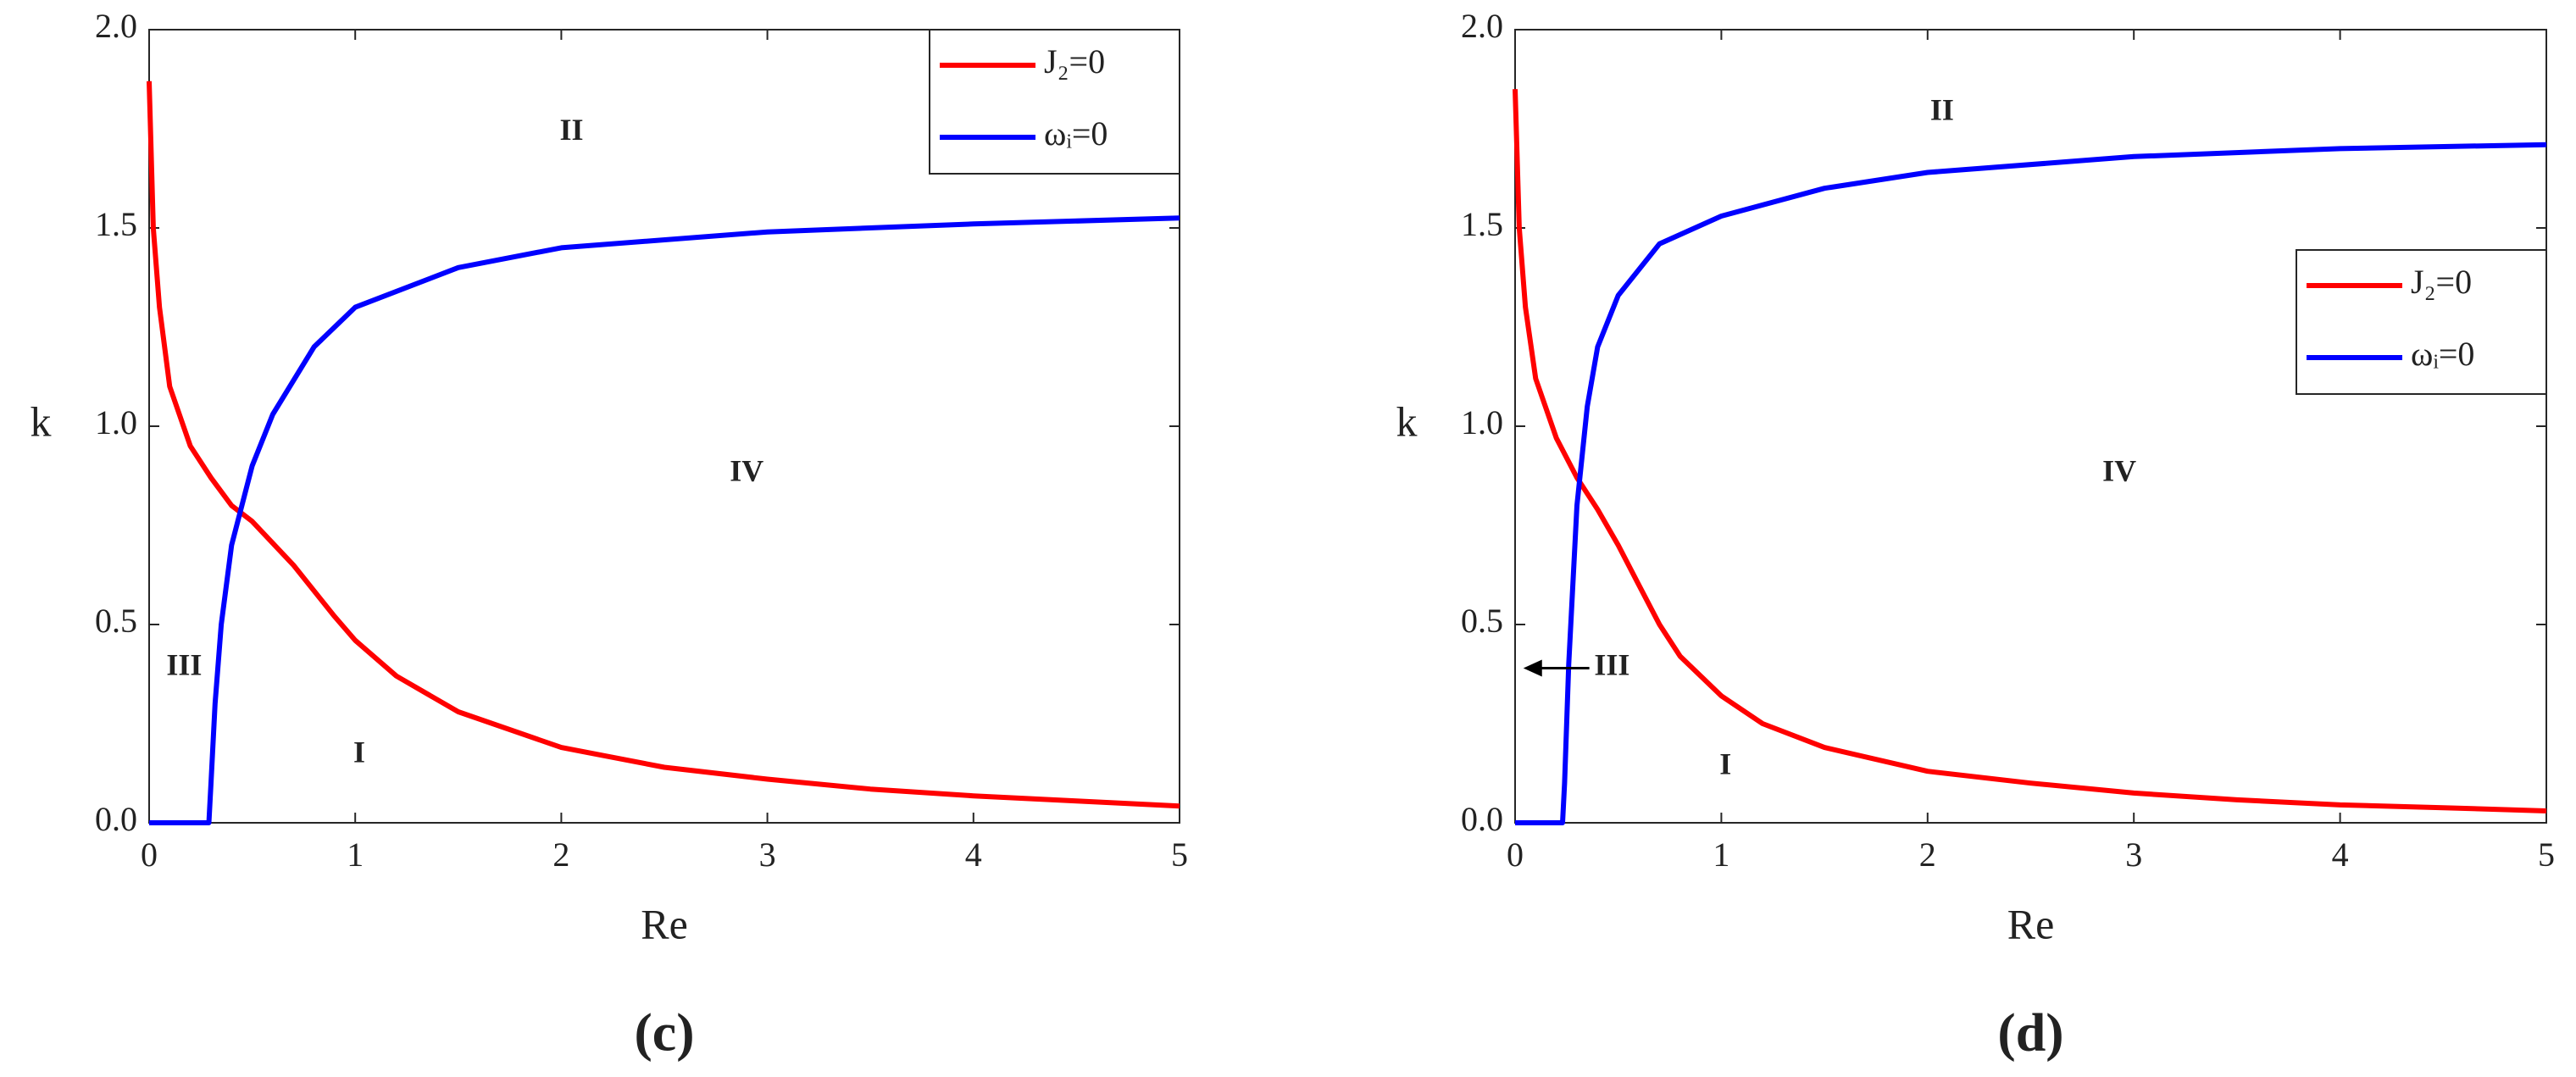 This screenshot has height=1077, width=2576. I want to click on caption: (d), so click(2030, 1032).